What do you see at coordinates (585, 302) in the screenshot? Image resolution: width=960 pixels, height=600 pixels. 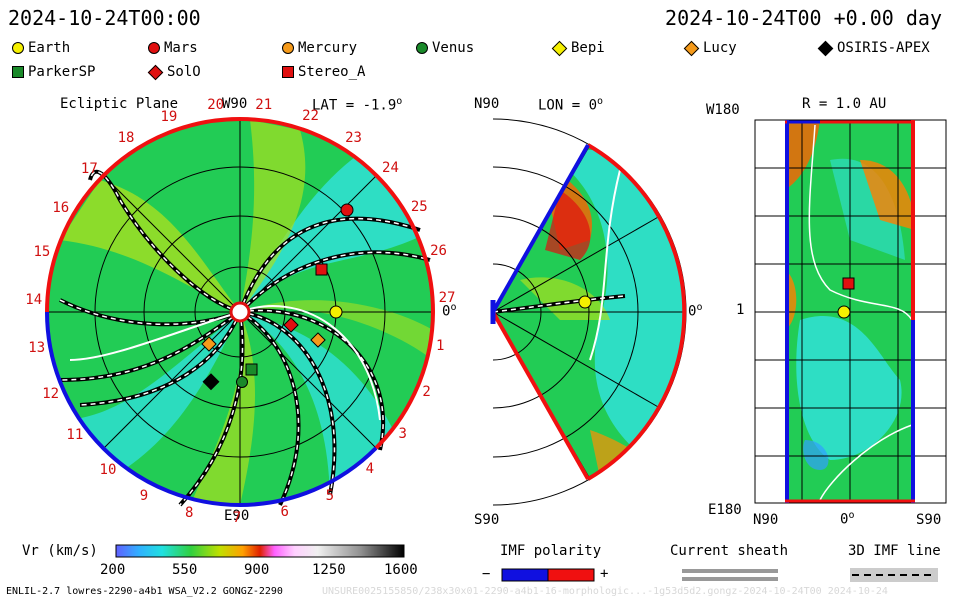 I see `meridional-earth-marker` at bounding box center [585, 302].